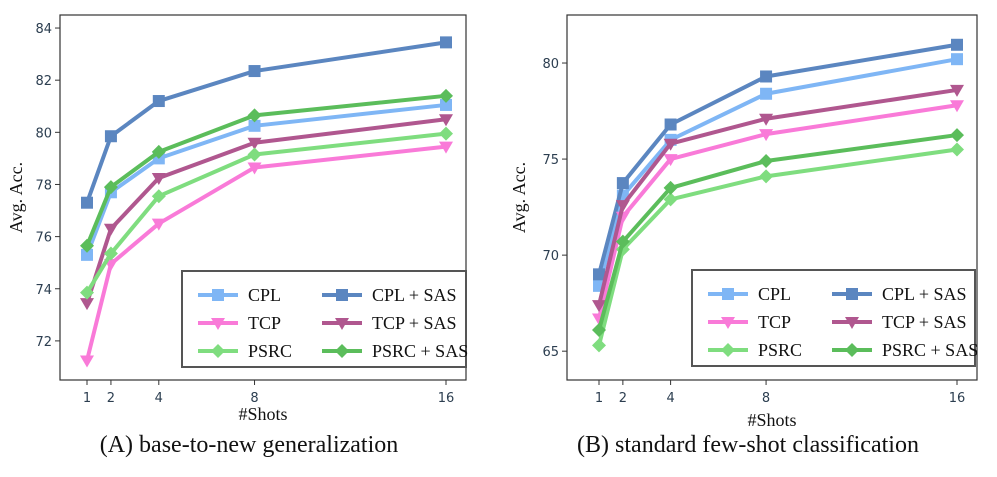 The image size is (997, 477). I want to click on y-axis-label-a: Avg. Acc., so click(16, 197).